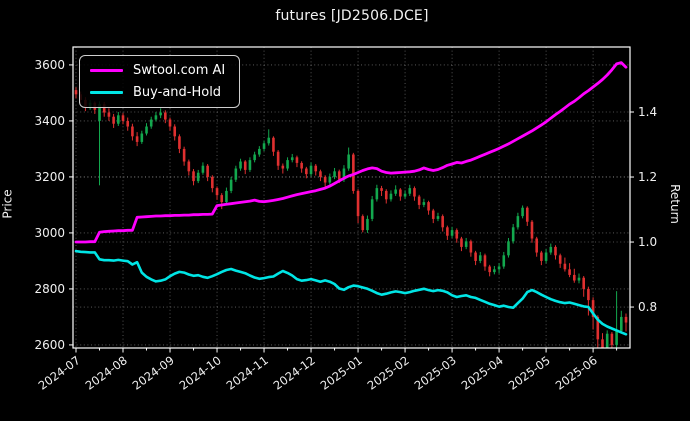 The width and height of the screenshot is (690, 421). What do you see at coordinates (294, 373) in the screenshot?
I see `svg-text: 2024-12` at bounding box center [294, 373].